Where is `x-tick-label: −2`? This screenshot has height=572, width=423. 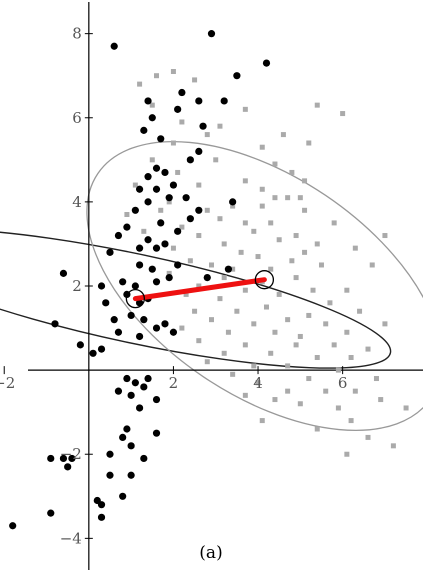
x-tick-label: −2 is located at coordinates (7, 383).